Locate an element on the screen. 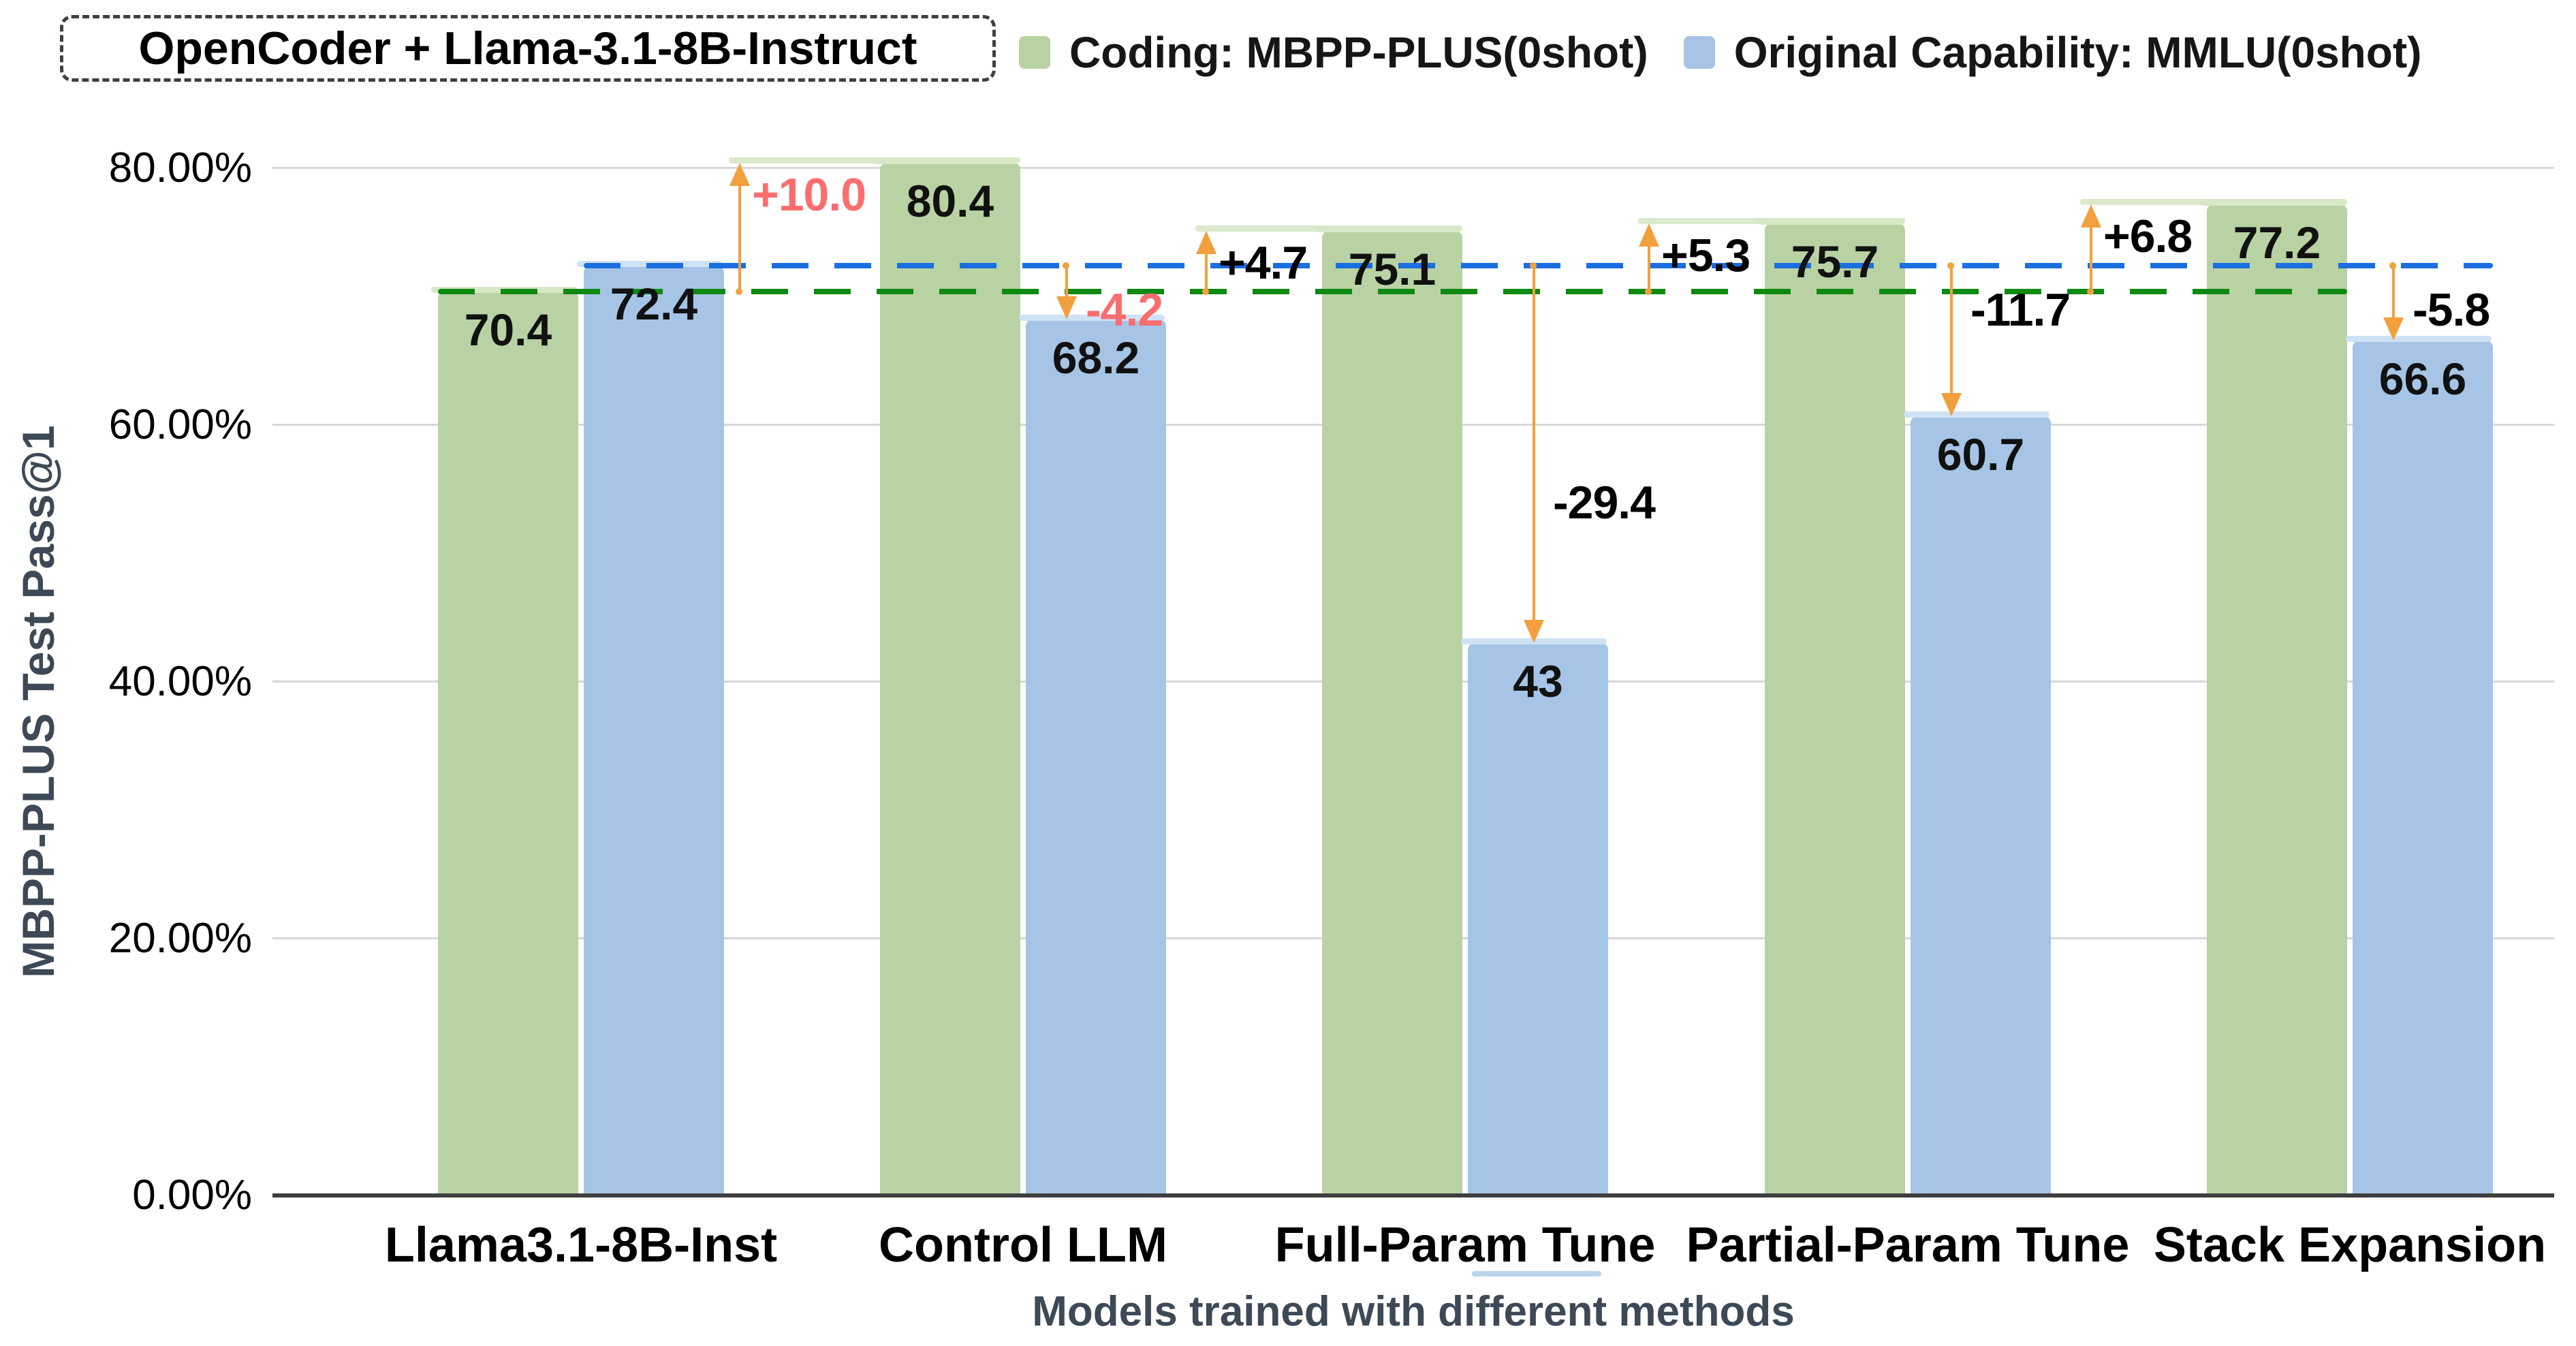 Image resolution: width=2576 pixels, height=1346 pixels. legend-item: Original Capability: MMLU(0shot) is located at coordinates (2052, 52).